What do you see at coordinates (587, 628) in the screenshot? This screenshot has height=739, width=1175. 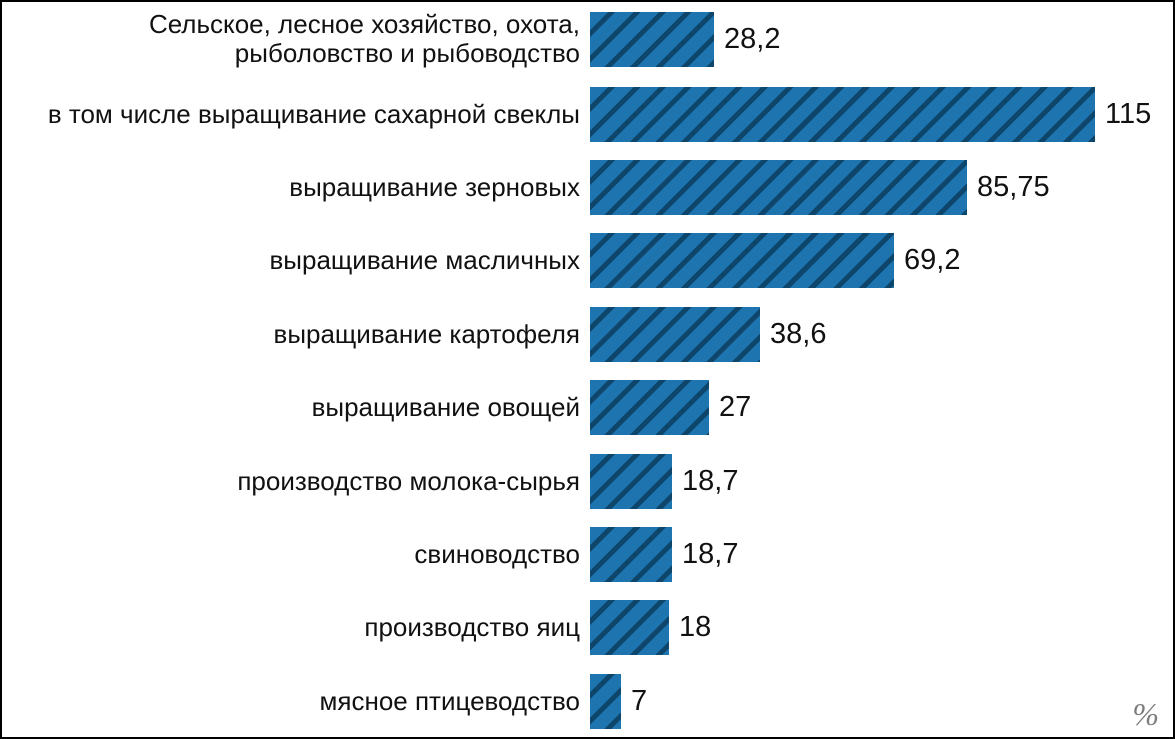 I see `chart-row: производство яиц 18` at bounding box center [587, 628].